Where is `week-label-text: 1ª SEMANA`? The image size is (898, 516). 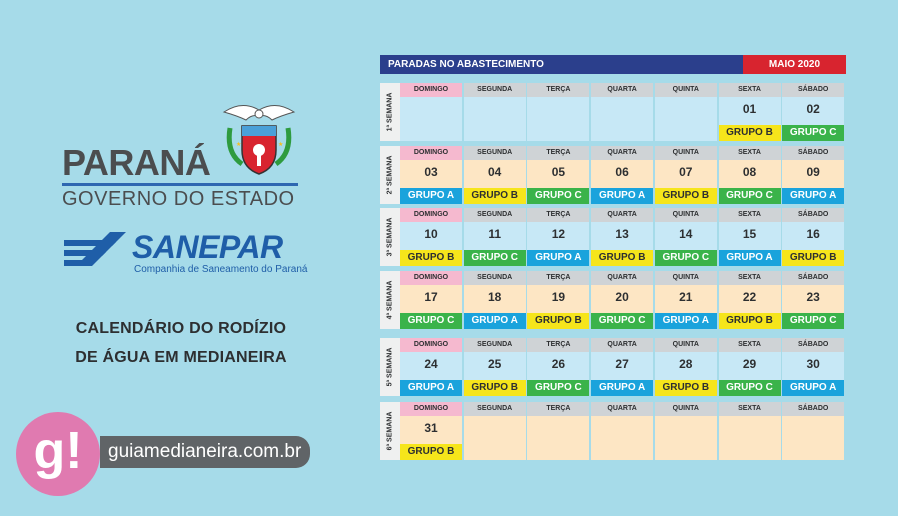
week-label-text: 1ª SEMANA is located at coordinates (390, 112).